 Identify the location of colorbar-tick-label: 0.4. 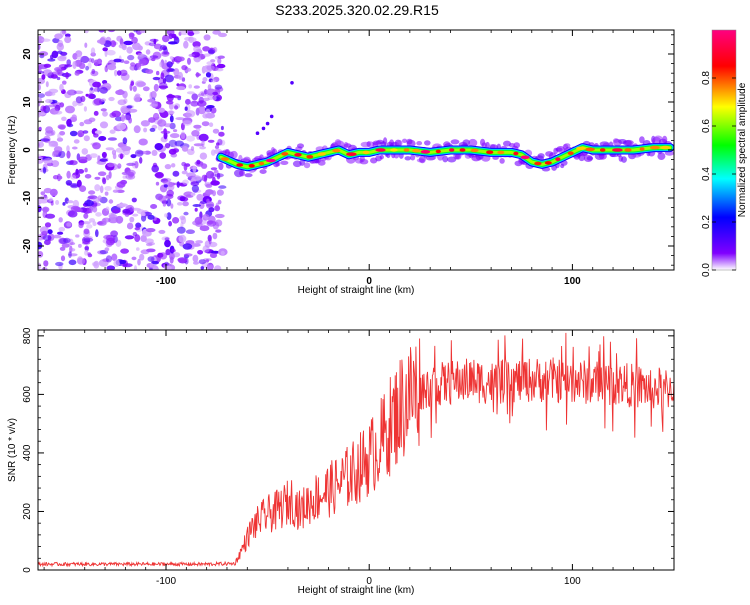
(706, 174).